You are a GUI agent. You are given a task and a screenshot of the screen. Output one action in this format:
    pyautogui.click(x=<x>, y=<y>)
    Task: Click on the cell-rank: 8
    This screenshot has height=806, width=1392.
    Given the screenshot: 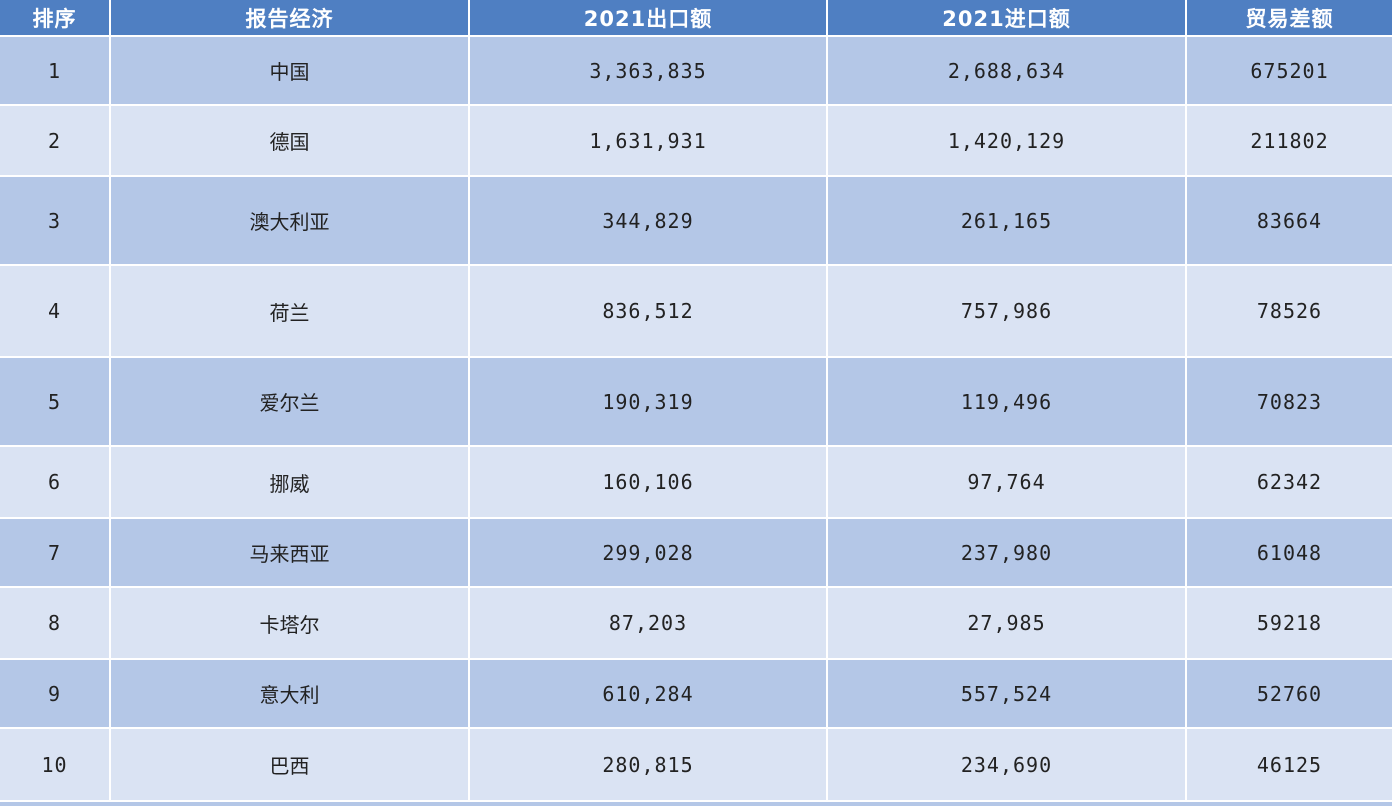 What is the action you would take?
    pyautogui.click(x=54, y=623)
    